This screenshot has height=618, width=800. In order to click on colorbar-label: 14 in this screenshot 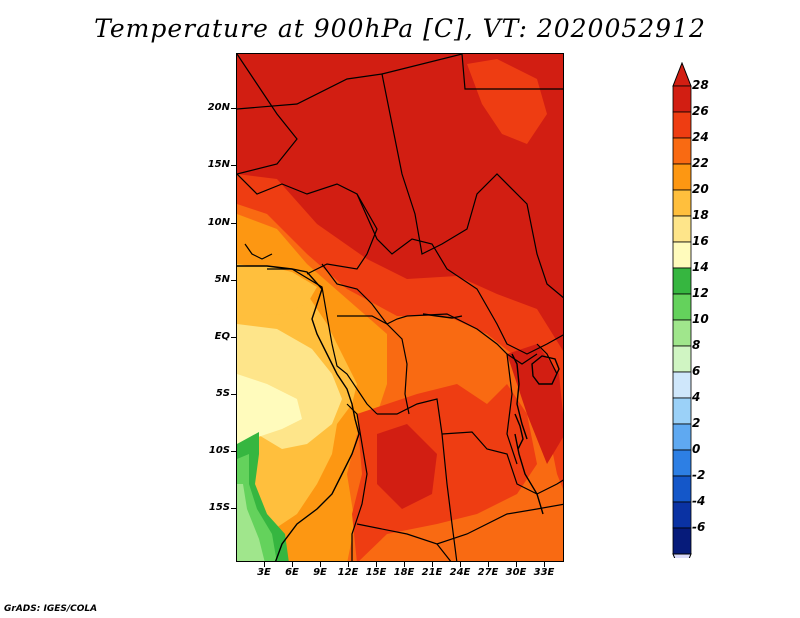, I will do `click(700, 267)`.